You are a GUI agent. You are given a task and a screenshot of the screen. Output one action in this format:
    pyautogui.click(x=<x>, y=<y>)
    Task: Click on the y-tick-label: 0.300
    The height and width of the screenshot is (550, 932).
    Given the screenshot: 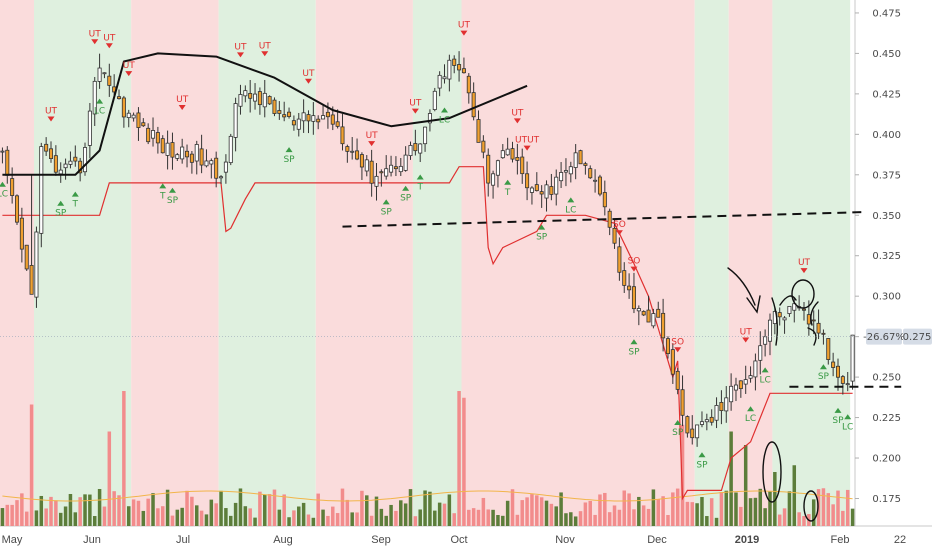 What is the action you would take?
    pyautogui.click(x=886, y=297)
    